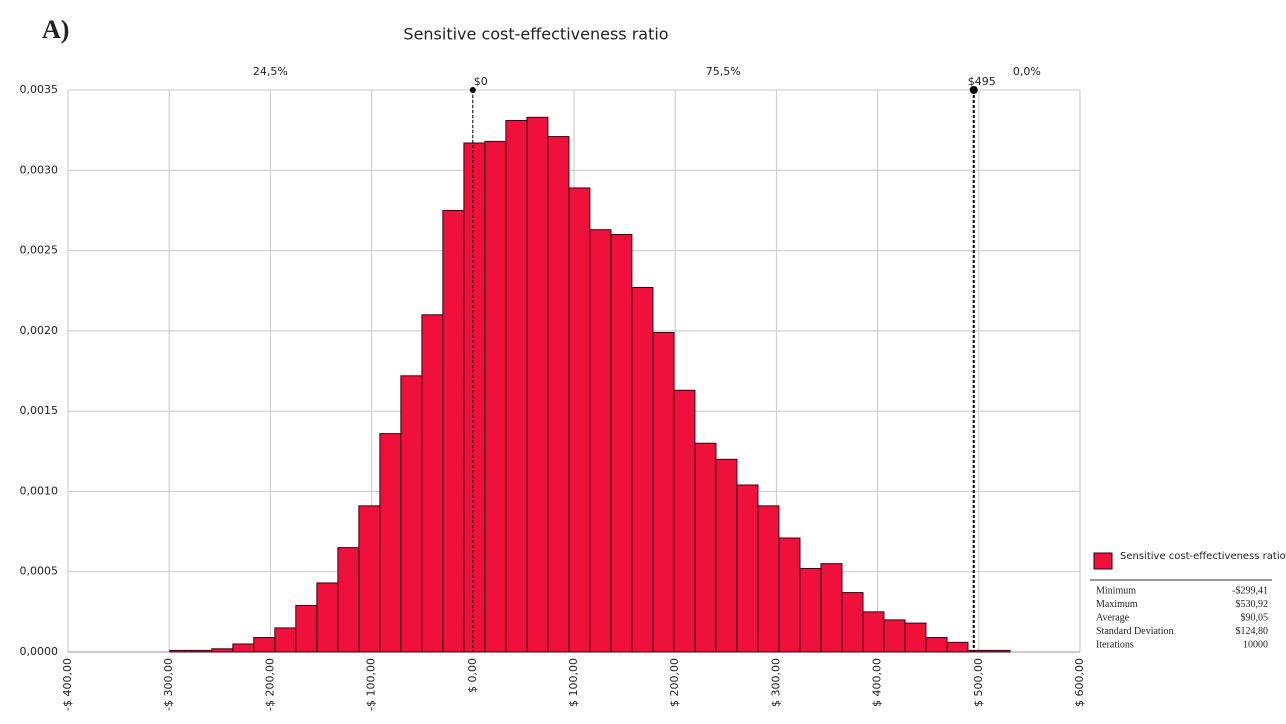  What do you see at coordinates (270, 71) in the screenshot?
I see `region-label: 24,5%` at bounding box center [270, 71].